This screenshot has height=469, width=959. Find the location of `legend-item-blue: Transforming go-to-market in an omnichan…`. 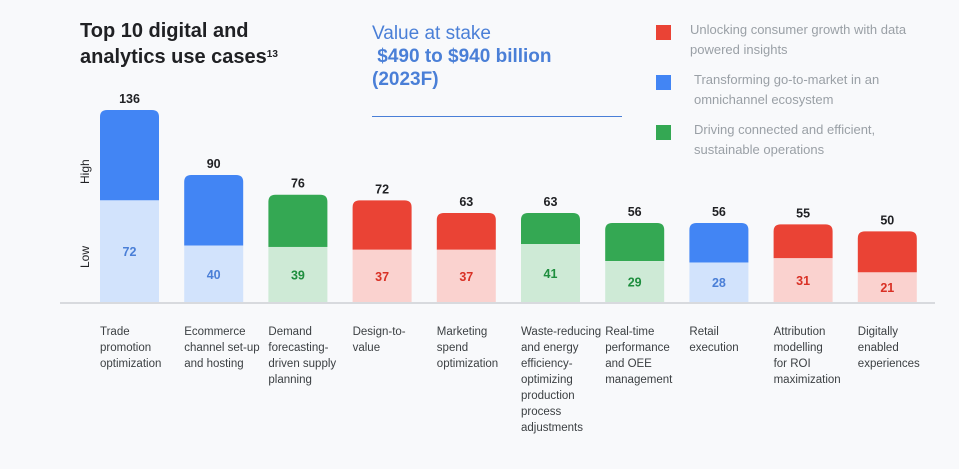

legend-item-blue: Transforming go-to-market in an omnichan… is located at coordinates (801, 95).